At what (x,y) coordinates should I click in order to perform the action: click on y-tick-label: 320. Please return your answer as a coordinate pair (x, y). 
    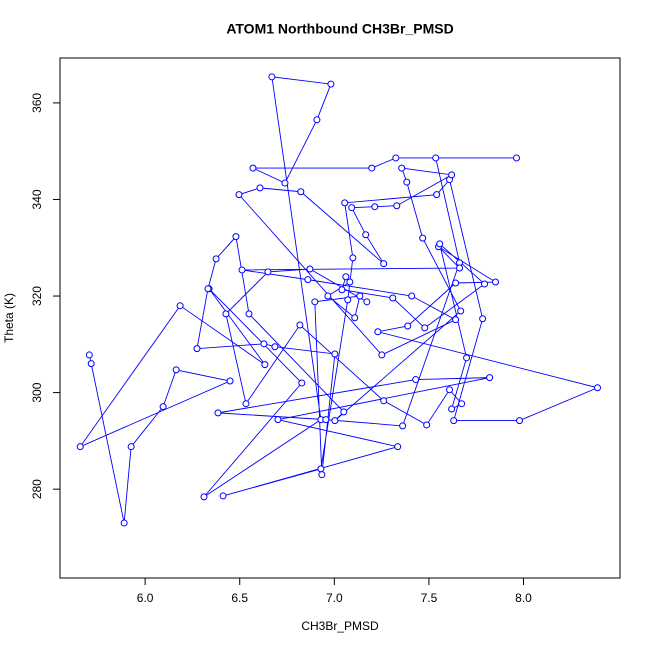
    Looking at the image, I should click on (37, 296).